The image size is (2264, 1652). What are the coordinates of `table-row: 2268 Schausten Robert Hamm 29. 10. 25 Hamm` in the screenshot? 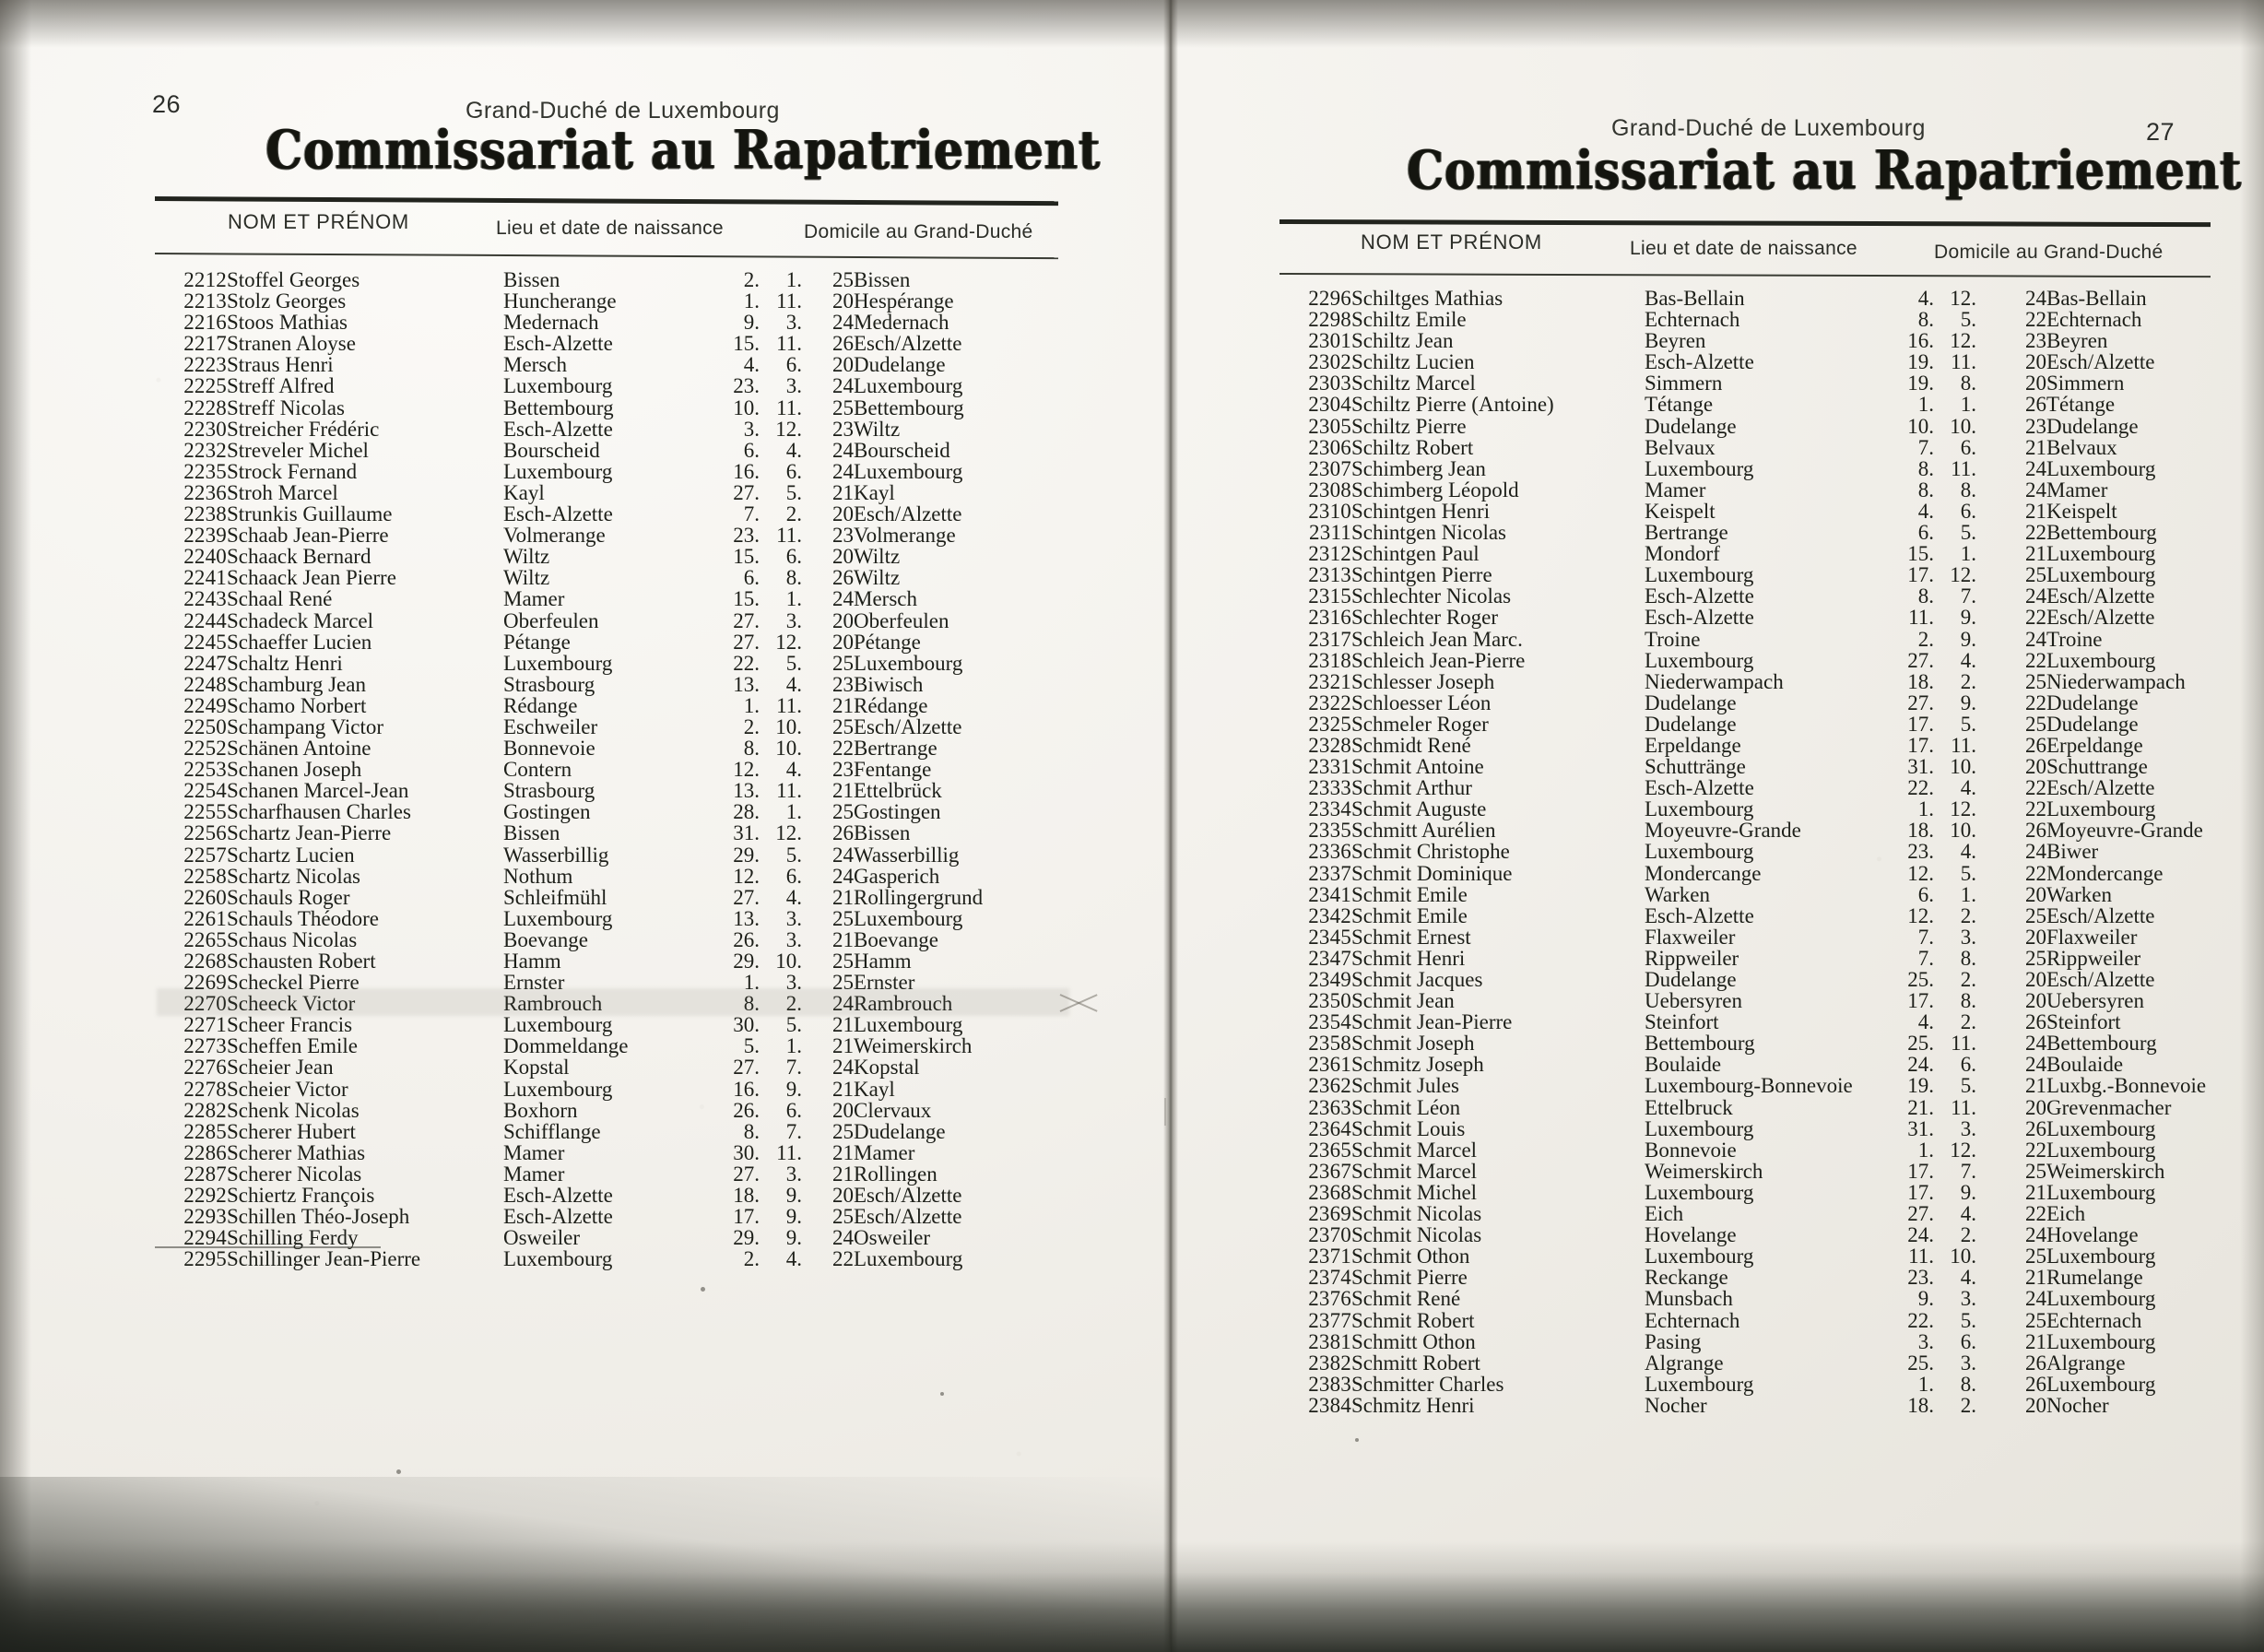 It's located at (569, 961).